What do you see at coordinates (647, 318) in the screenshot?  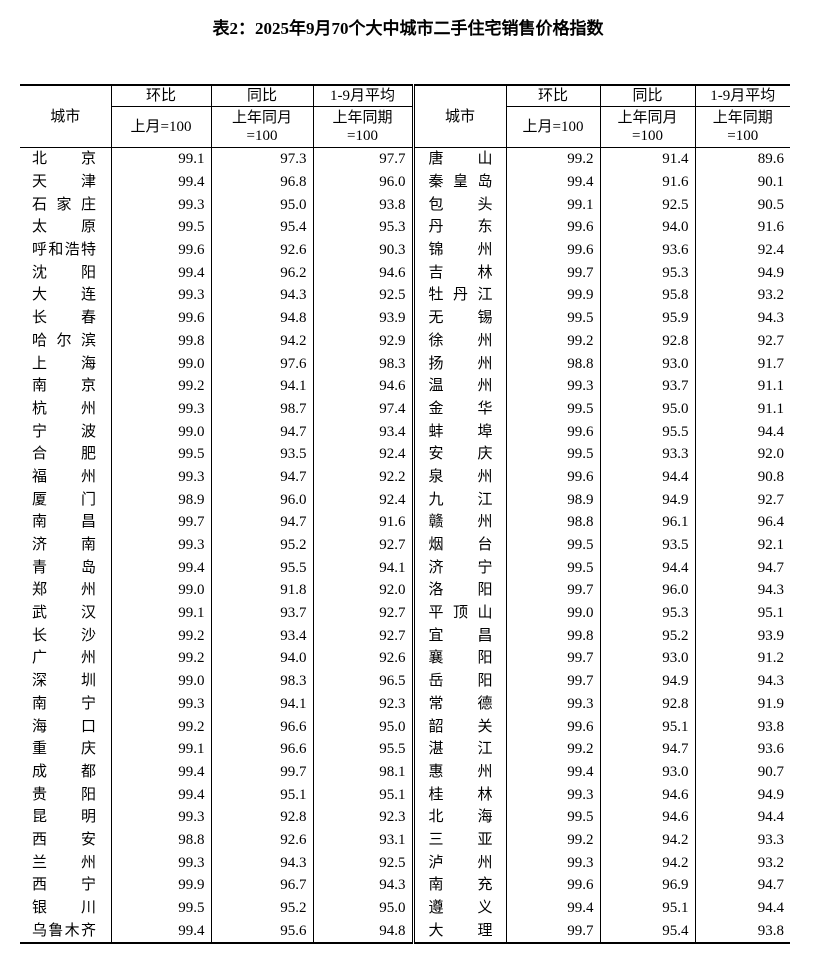 I see `yoy-value: 95.9` at bounding box center [647, 318].